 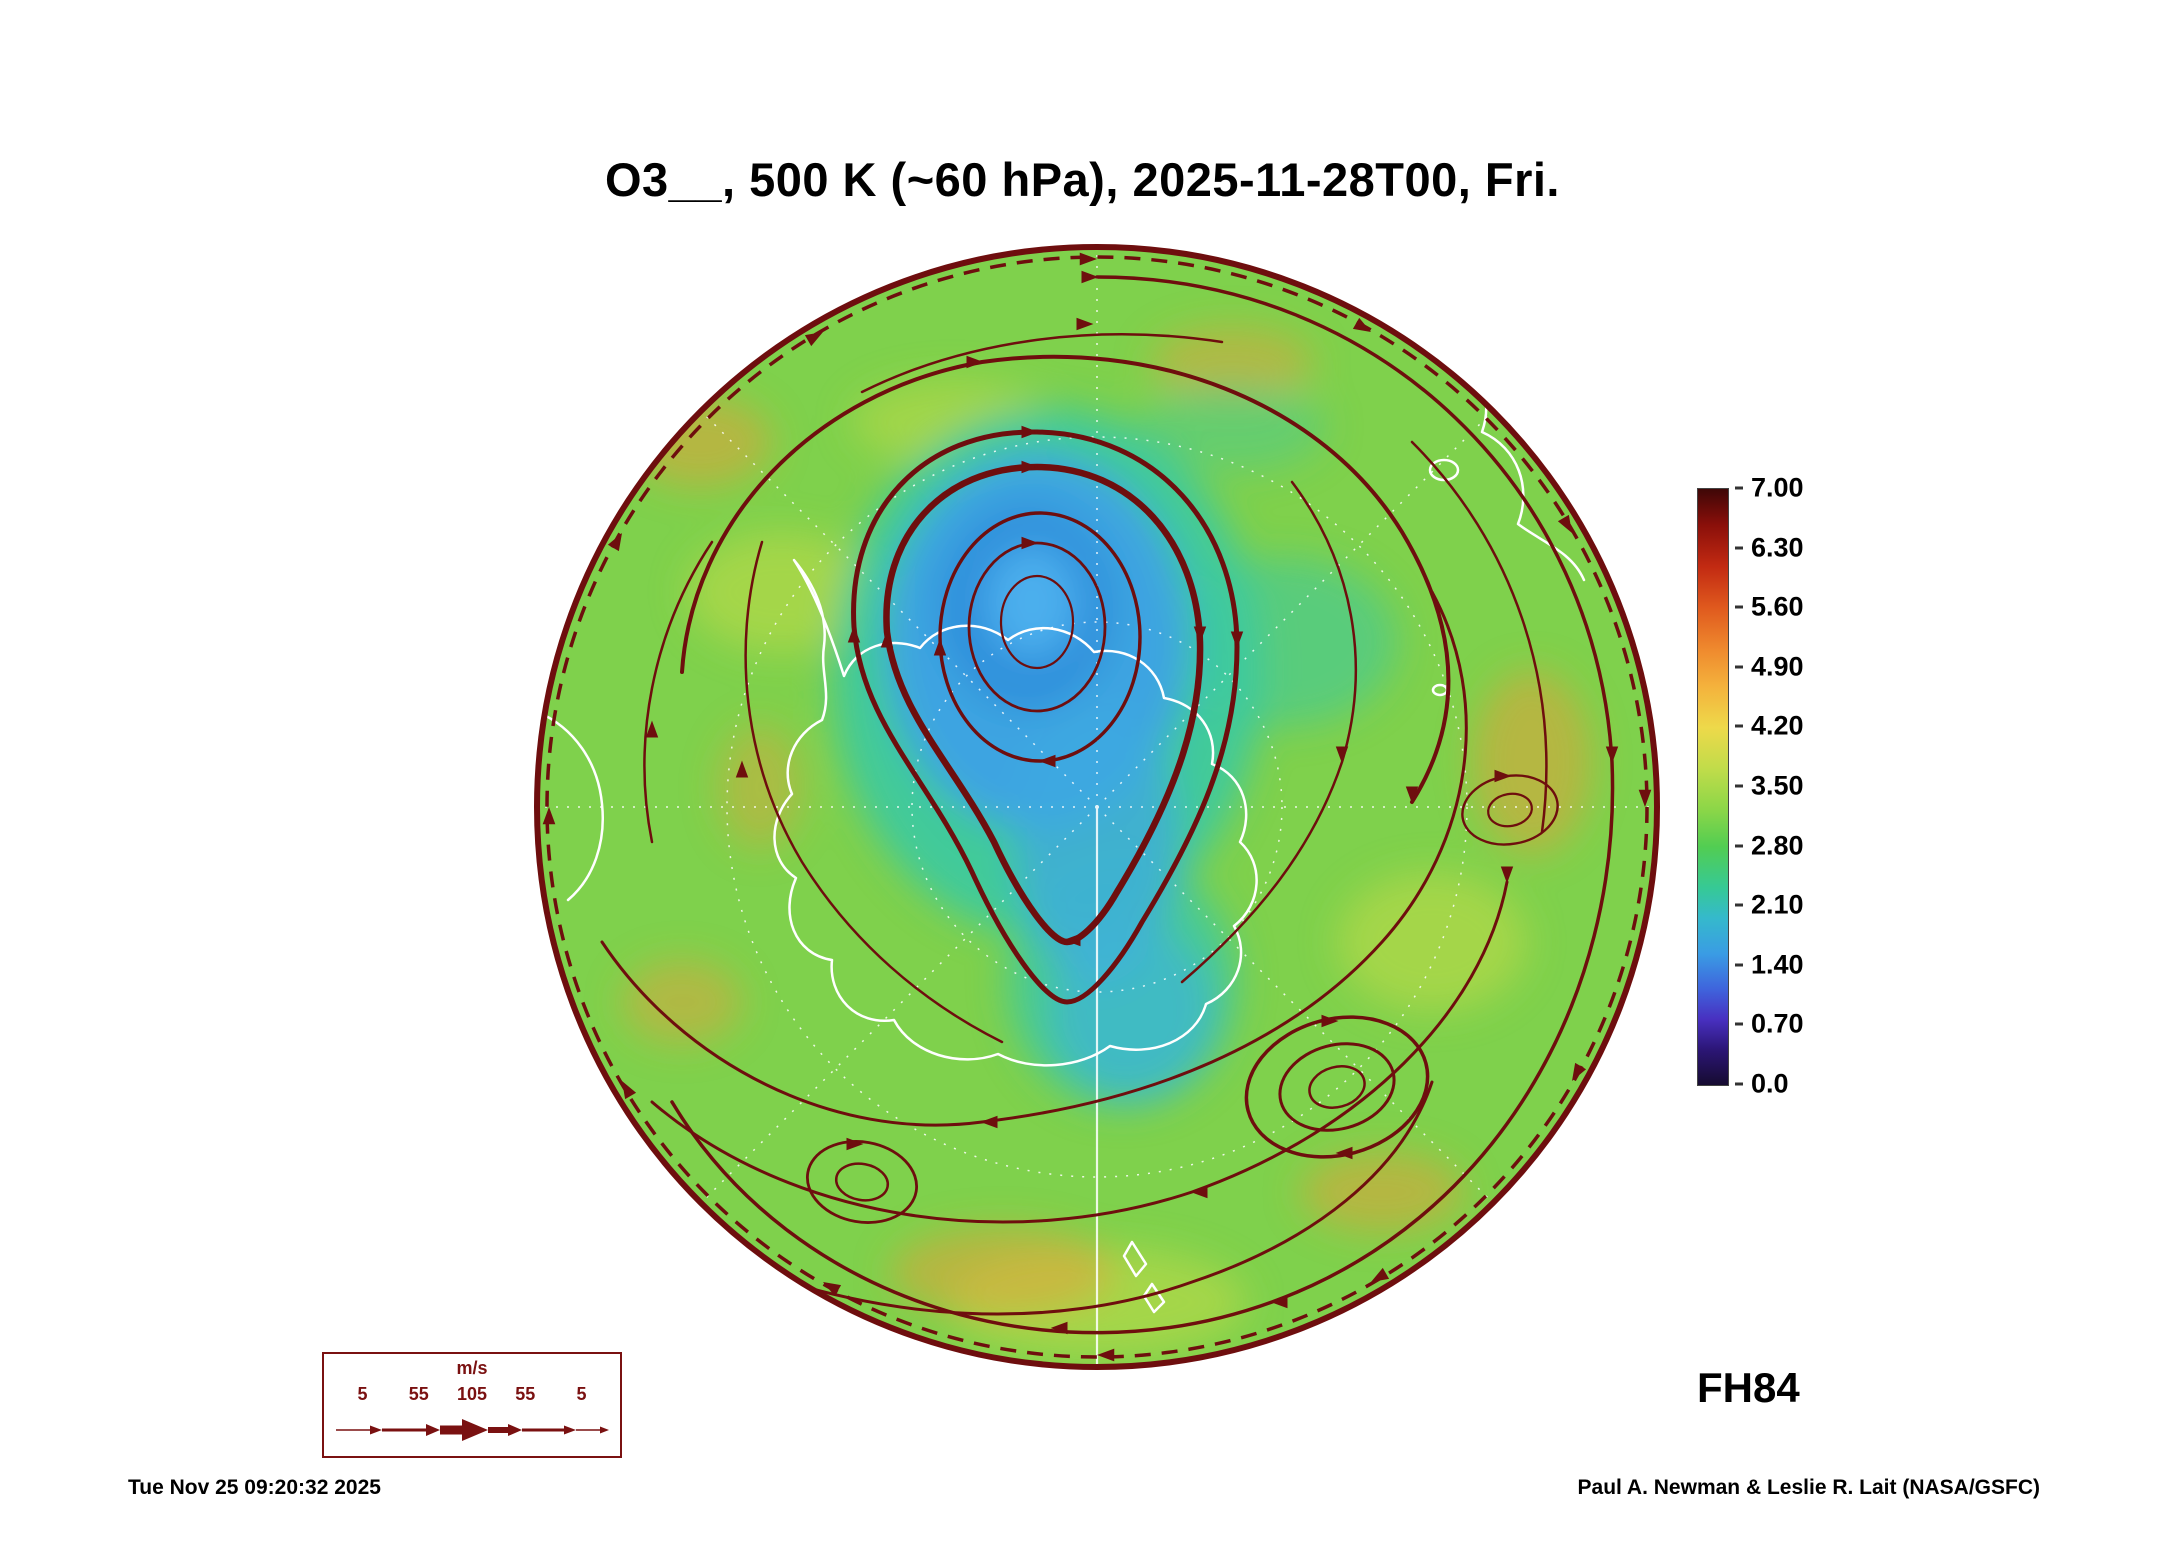 I want to click on colorbar-tick: 6.30, so click(x=1769, y=547).